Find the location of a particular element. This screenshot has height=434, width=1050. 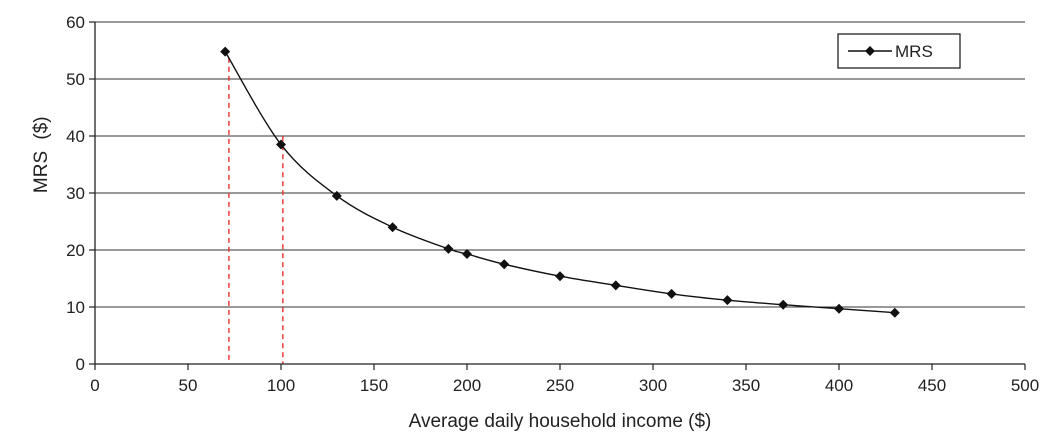

y-axis-title: MRS is located at coordinates (41, 172).